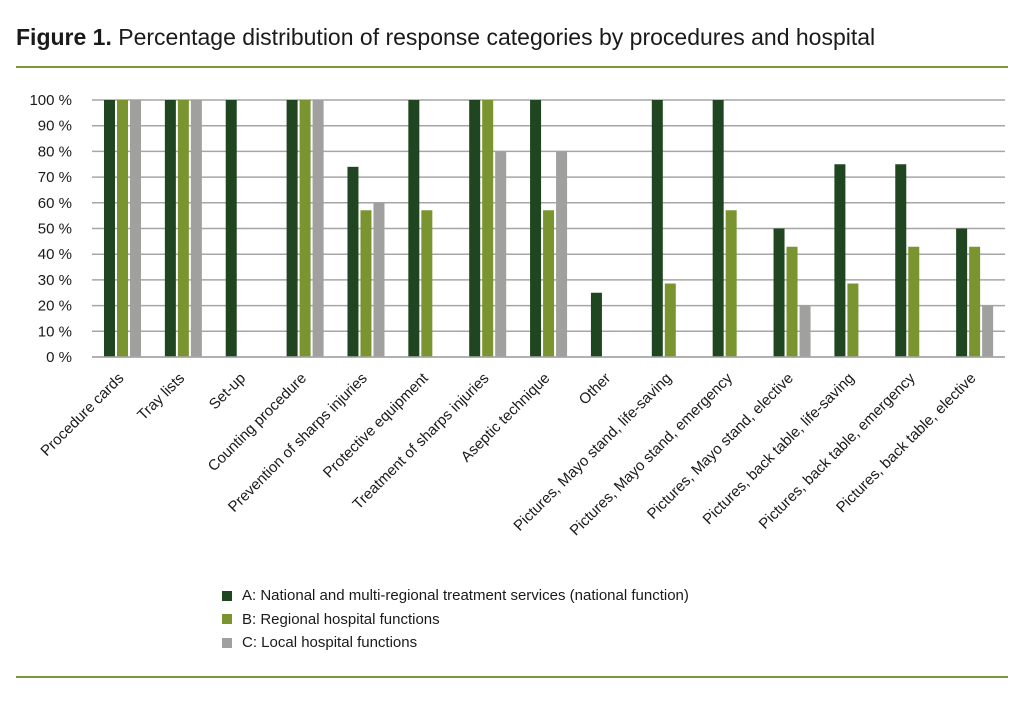 The width and height of the screenshot is (1024, 706). Describe the element at coordinates (227, 619) in the screenshot. I see `legend-swatch-b` at that location.